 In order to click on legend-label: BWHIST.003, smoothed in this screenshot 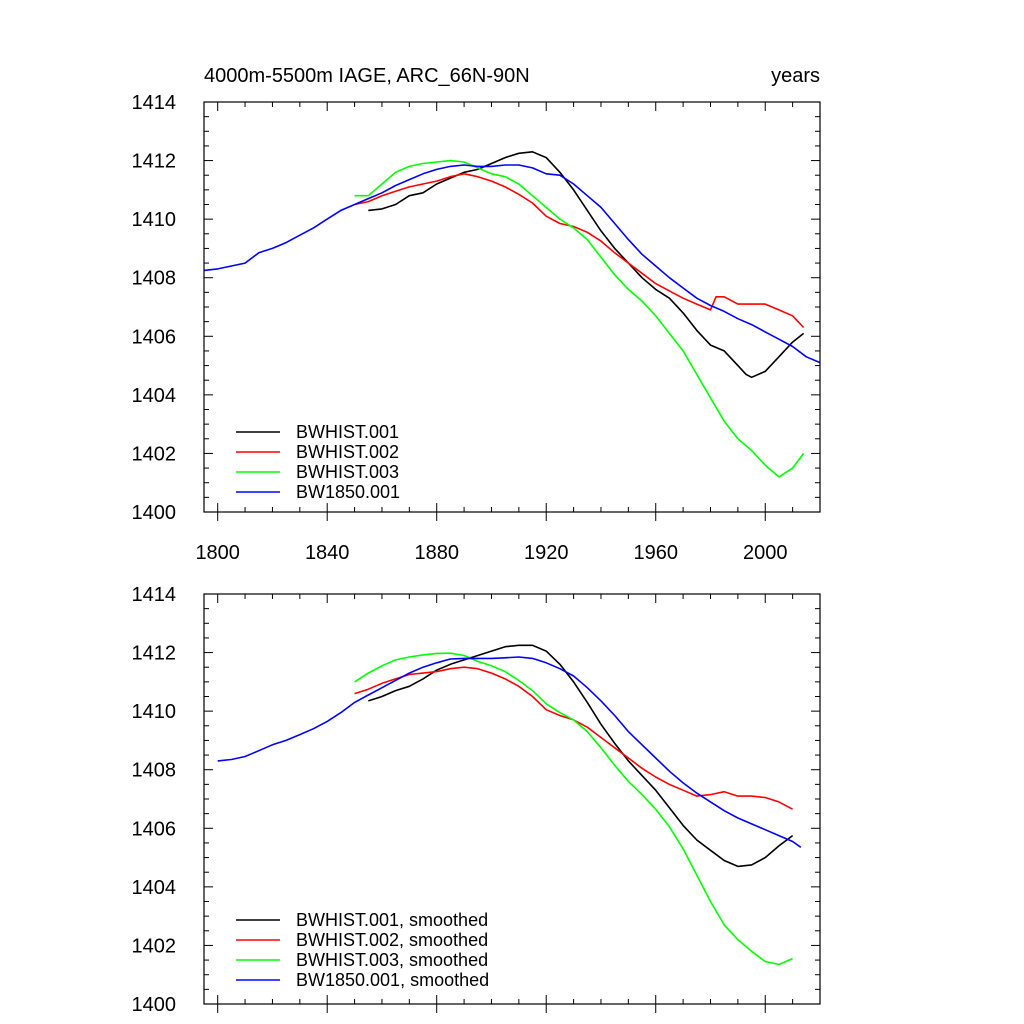, I will do `click(392, 960)`.